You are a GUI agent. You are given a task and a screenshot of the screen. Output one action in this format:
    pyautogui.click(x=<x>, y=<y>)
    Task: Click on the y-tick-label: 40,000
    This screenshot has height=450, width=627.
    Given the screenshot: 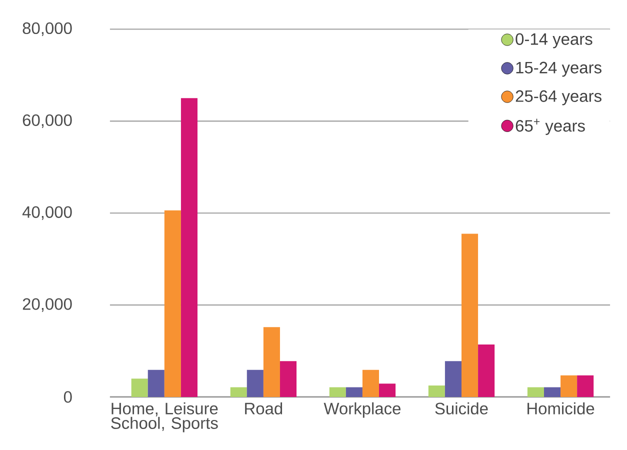 What is the action you would take?
    pyautogui.click(x=47, y=213)
    